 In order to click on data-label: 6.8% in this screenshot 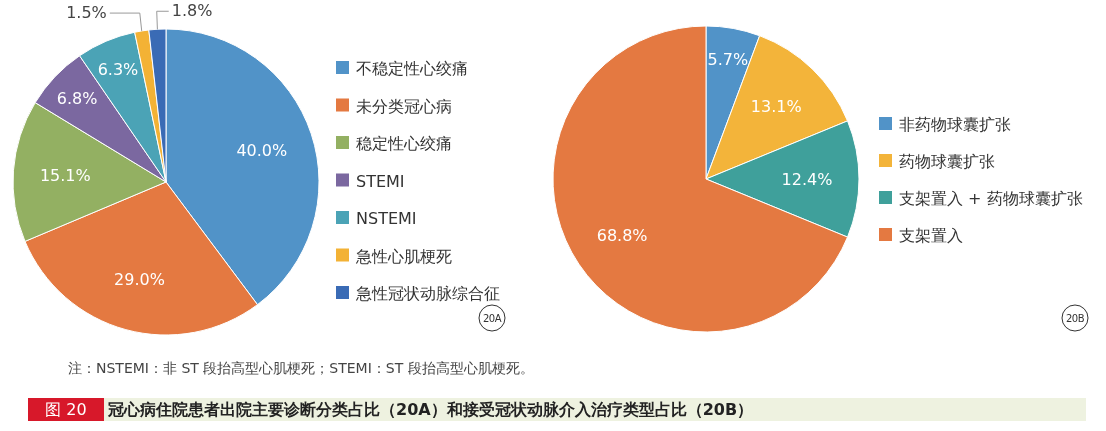, I will do `click(77, 98)`.